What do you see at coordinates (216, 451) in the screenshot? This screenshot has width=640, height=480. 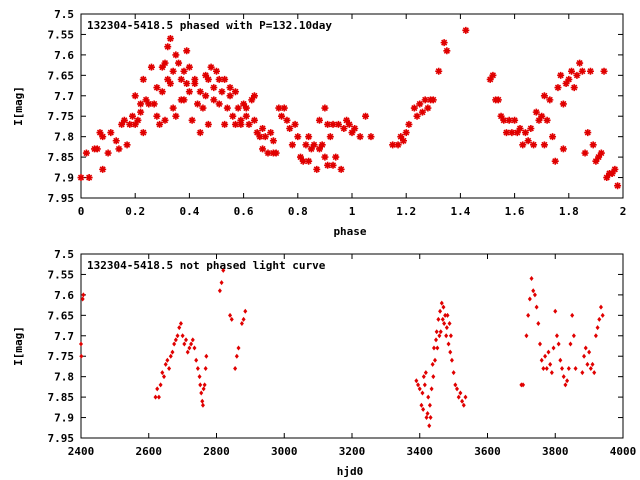 I see `x-tick-label: 2800` at bounding box center [216, 451].